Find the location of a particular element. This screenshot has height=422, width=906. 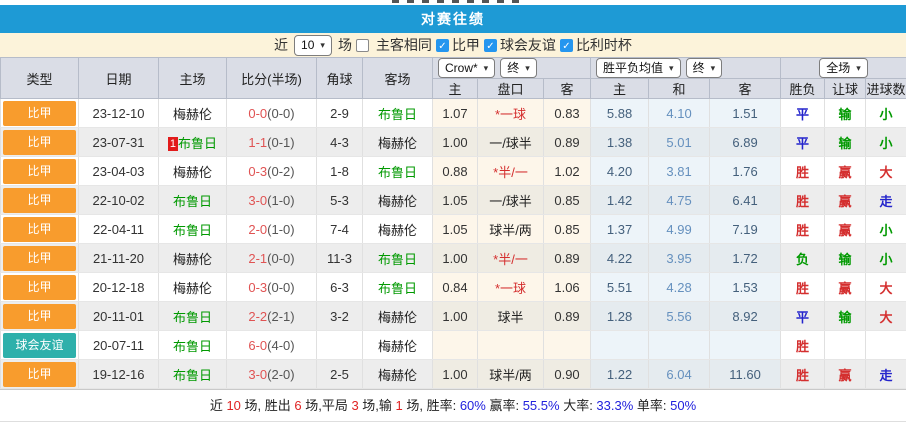

score-cell: 6-0(4-0) is located at coordinates (272, 345).